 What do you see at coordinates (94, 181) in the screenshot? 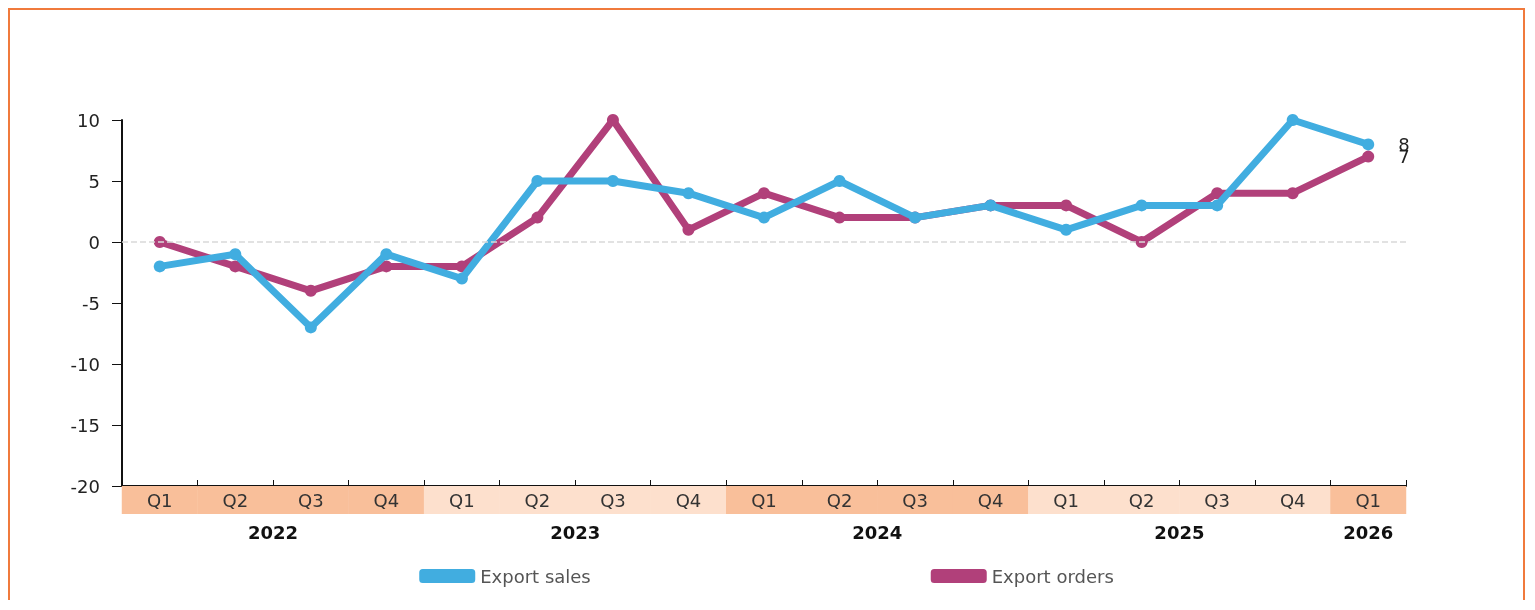
I see `y-tick-label: 5` at bounding box center [94, 181].